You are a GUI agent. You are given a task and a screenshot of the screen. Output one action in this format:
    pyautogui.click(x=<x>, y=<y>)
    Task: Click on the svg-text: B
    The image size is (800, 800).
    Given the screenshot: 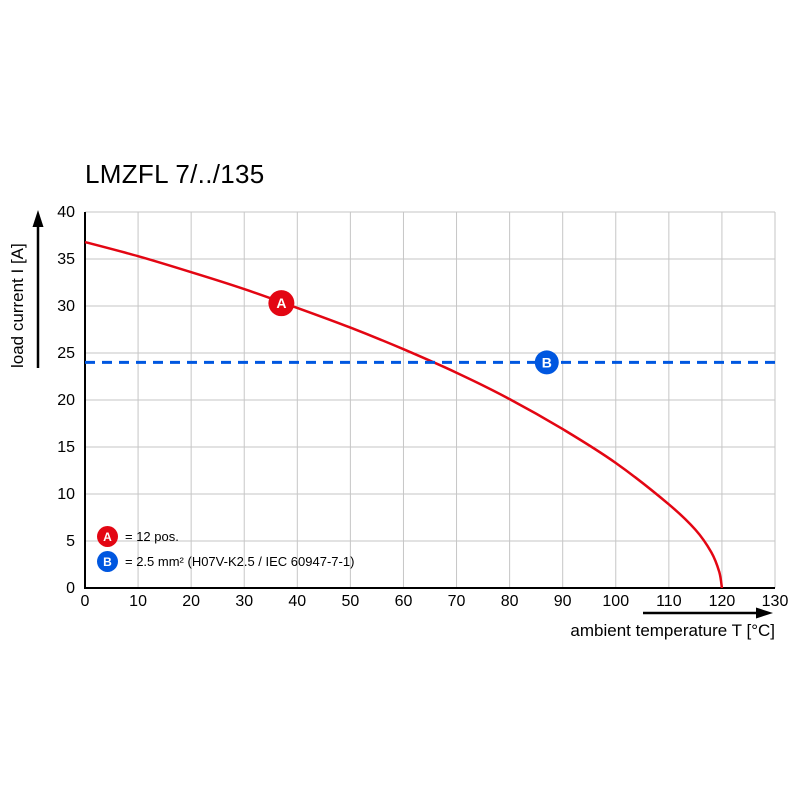 What is the action you would take?
    pyautogui.click(x=547, y=362)
    